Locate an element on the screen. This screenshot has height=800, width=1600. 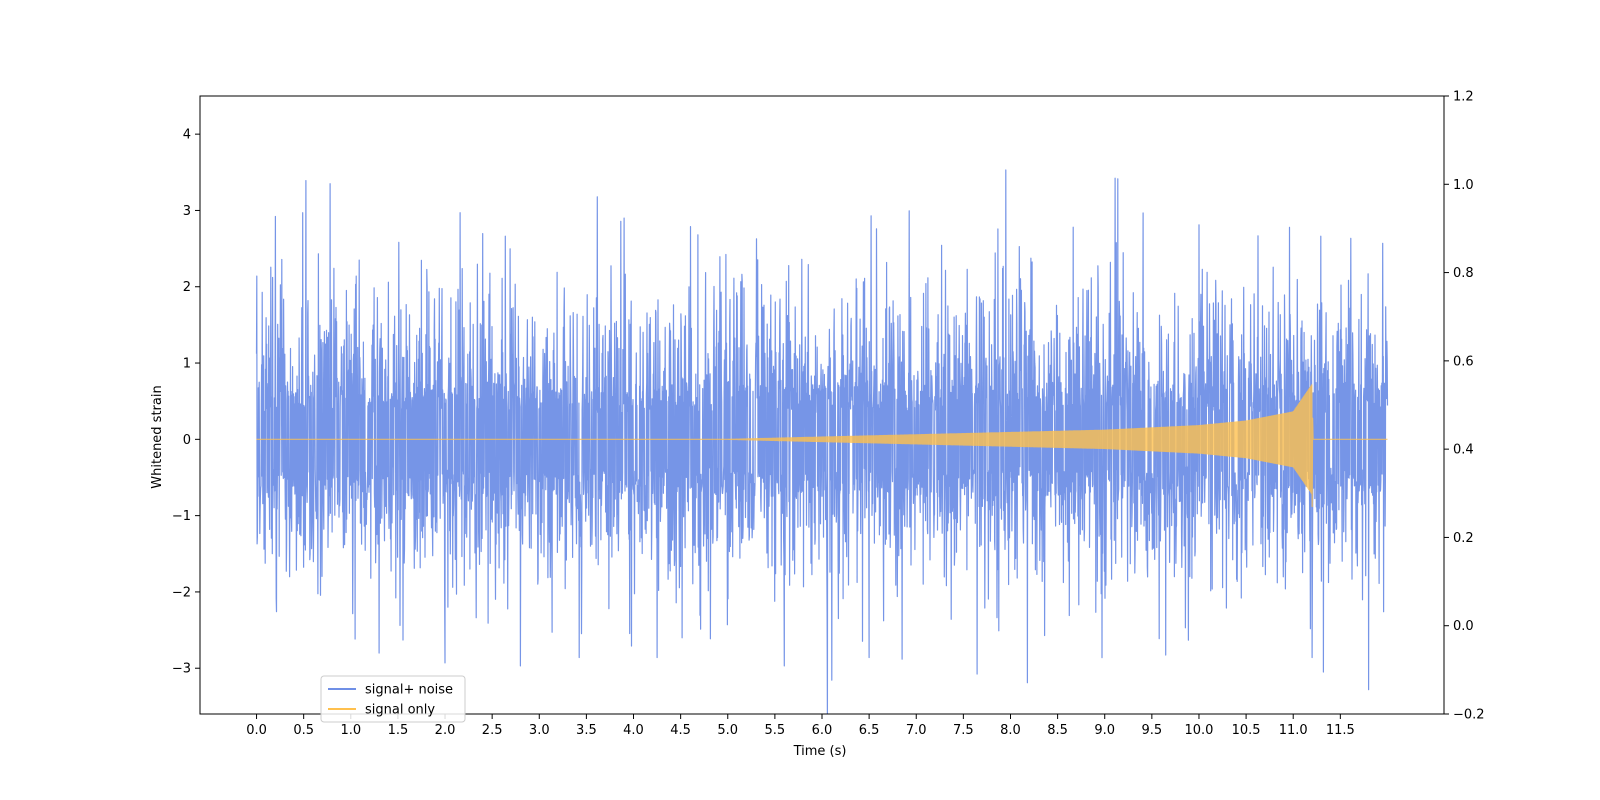
y2-tick-label: 1.2 is located at coordinates (1463, 97).